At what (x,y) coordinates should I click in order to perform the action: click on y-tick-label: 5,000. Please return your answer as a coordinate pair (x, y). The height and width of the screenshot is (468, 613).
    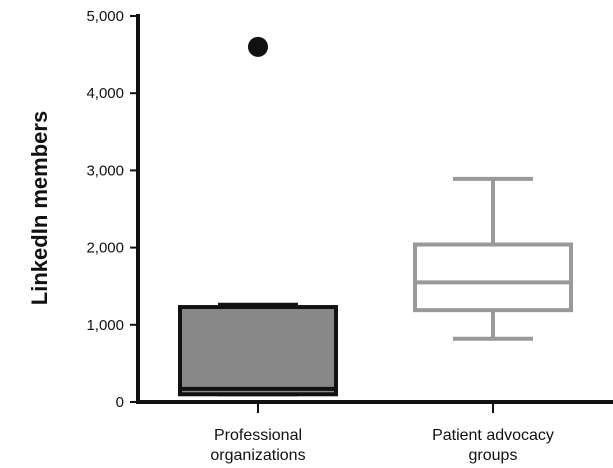
    Looking at the image, I should click on (105, 16).